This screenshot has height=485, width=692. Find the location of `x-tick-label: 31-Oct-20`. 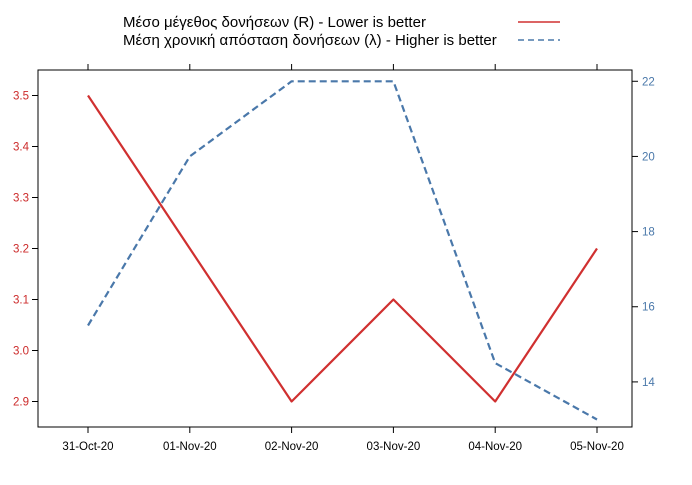

x-tick-label: 31-Oct-20 is located at coordinates (87, 447).